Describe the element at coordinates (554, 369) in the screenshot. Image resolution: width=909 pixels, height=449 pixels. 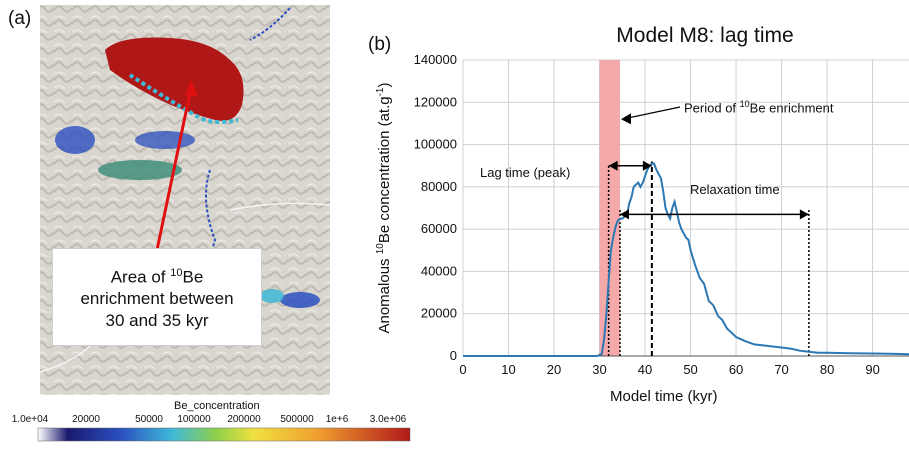
I see `x-tick-label: 20` at that location.